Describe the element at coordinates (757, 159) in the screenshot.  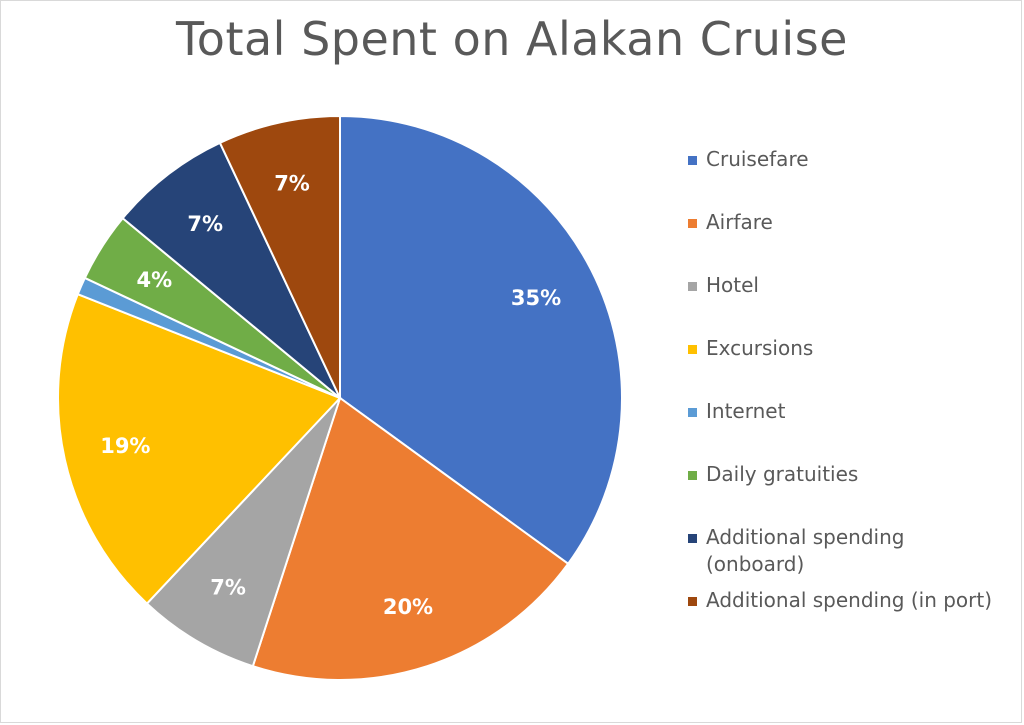
I see `legend-label-0: Cruisefare` at that location.